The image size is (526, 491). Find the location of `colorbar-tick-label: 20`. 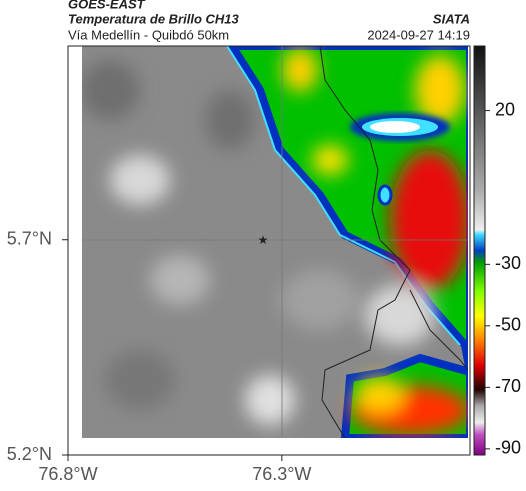

colorbar-tick-label: 20 is located at coordinates (505, 109).